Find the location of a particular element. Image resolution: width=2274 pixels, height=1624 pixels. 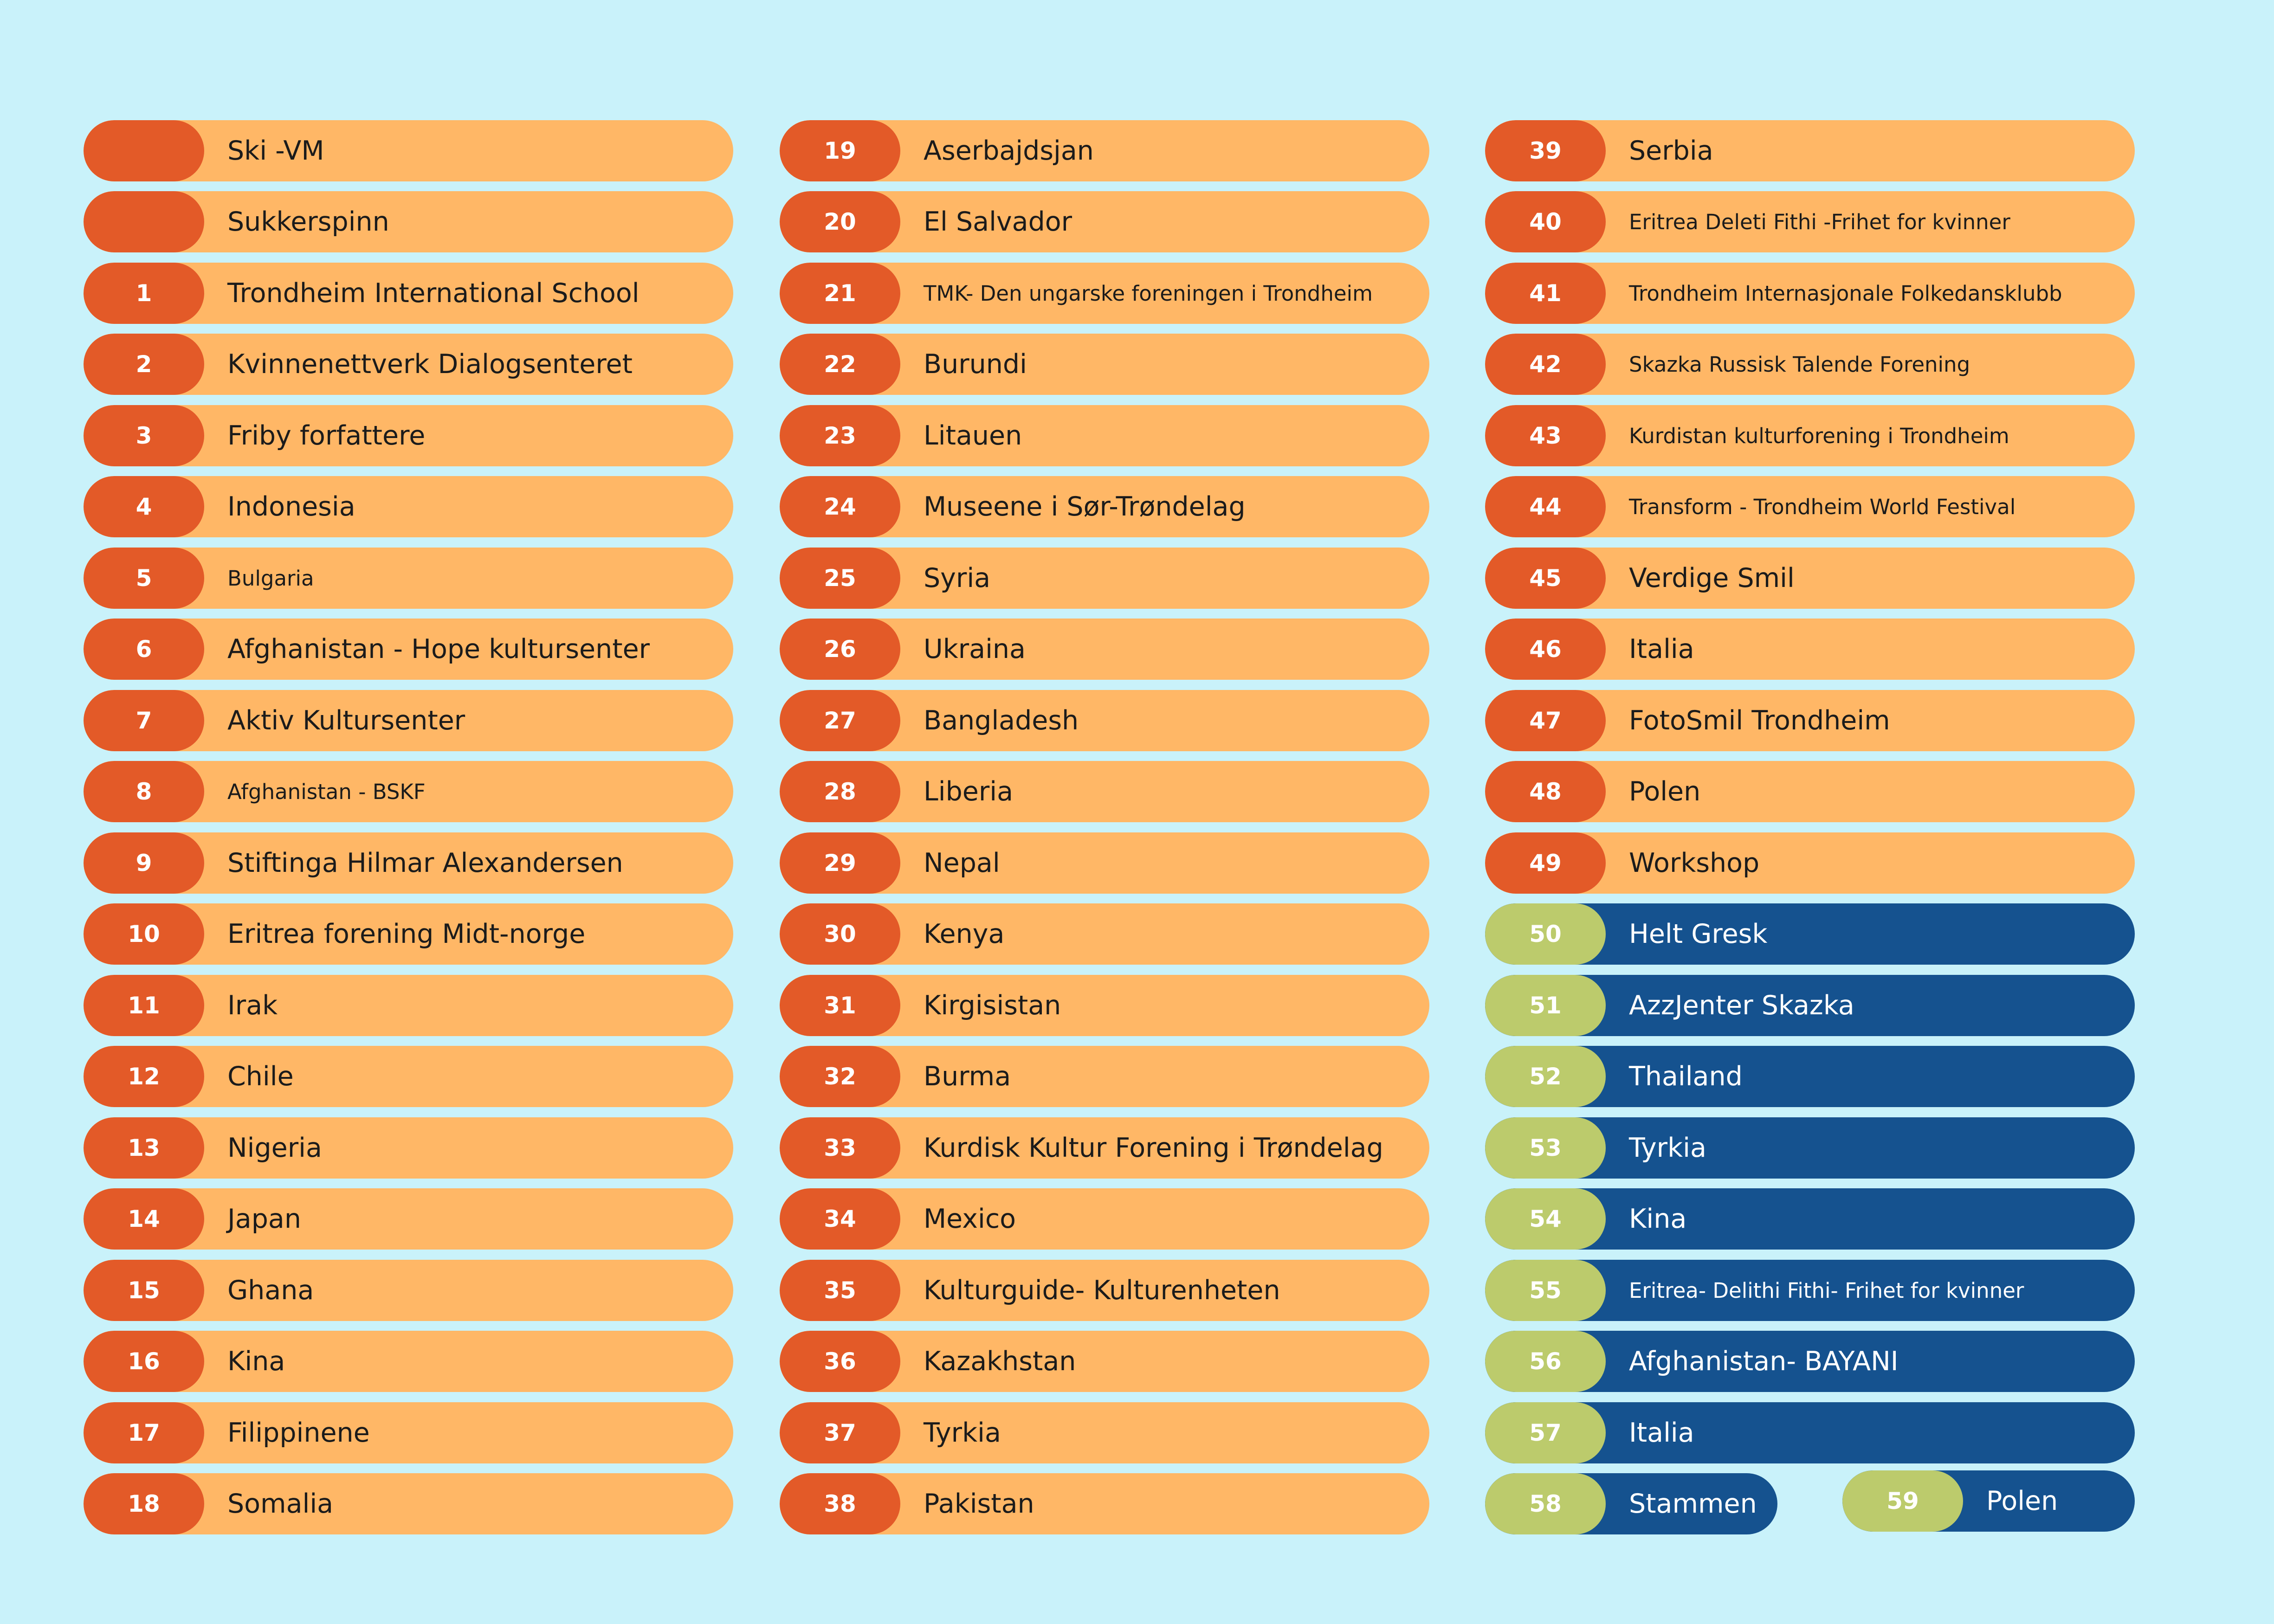

list-item: 34 Mexico is located at coordinates (1104, 1219).